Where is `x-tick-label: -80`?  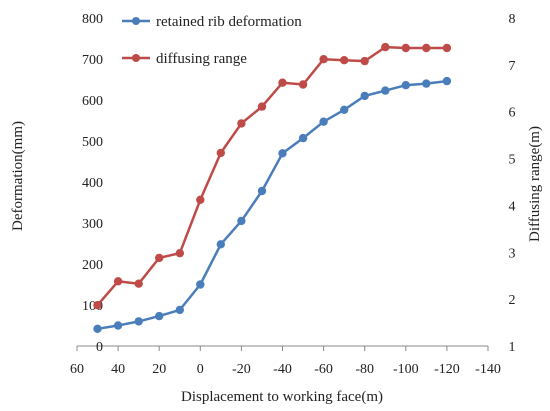
x-tick-label: -80 is located at coordinates (364, 369).